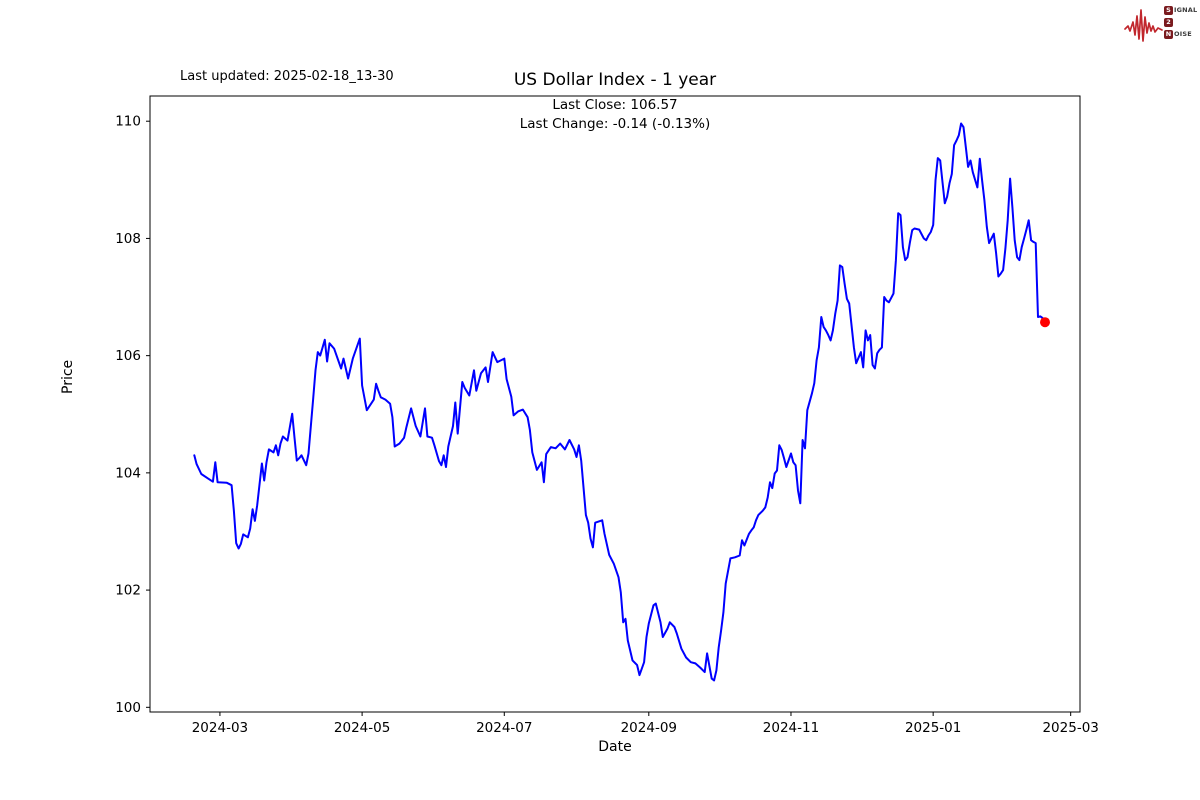  I want to click on last-close-marker, so click(1045, 322).